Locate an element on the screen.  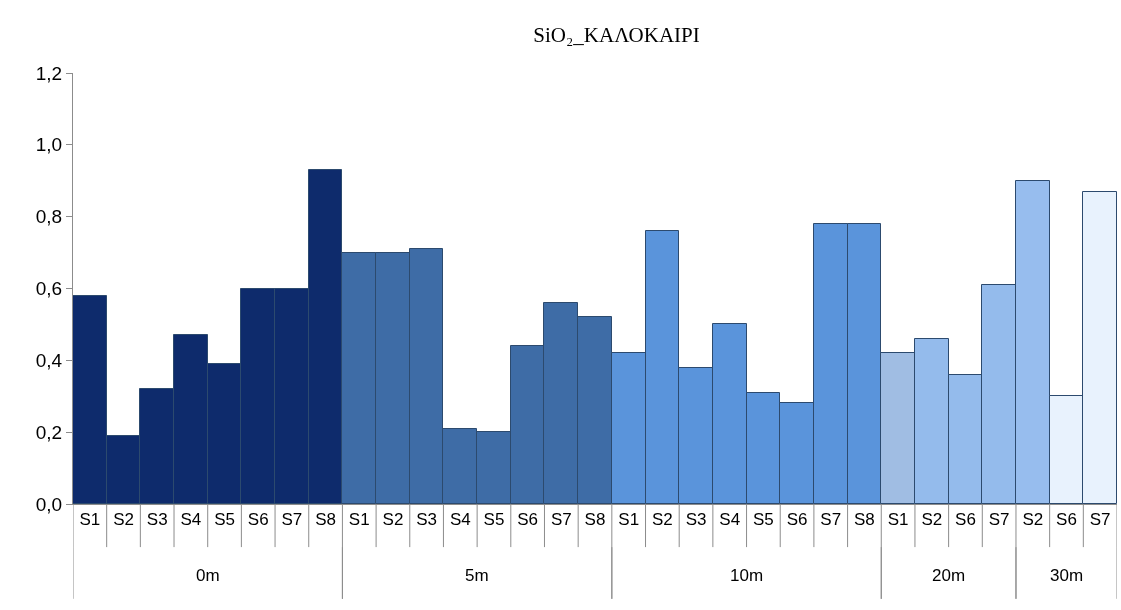
text: 30m is located at coordinates (1067, 575).